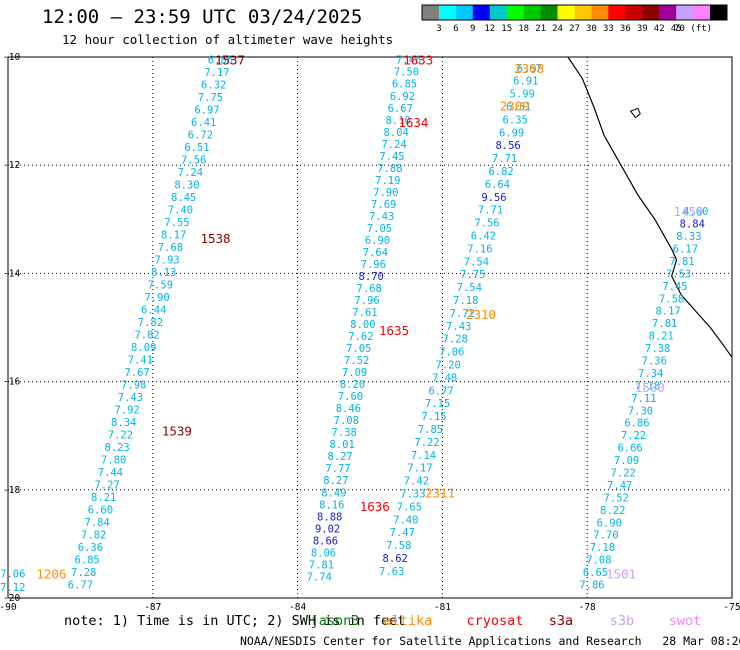  Describe the element at coordinates (11, 598) in the screenshot. I see `lat-tick-label: -20` at that location.